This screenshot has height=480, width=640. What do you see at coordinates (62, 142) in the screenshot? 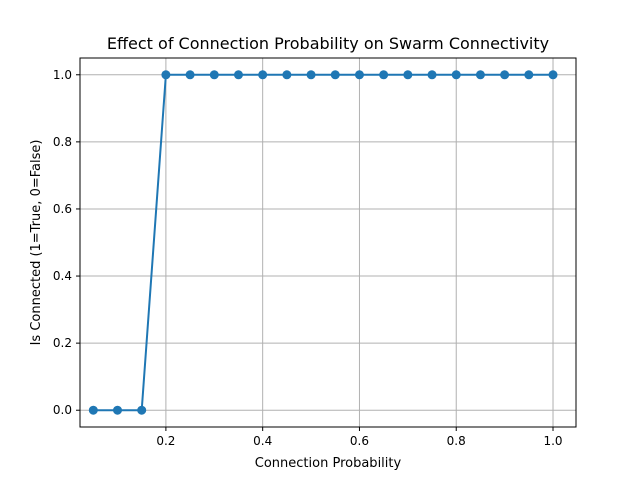
I see `y-tick-label: 0.8` at bounding box center [62, 142].